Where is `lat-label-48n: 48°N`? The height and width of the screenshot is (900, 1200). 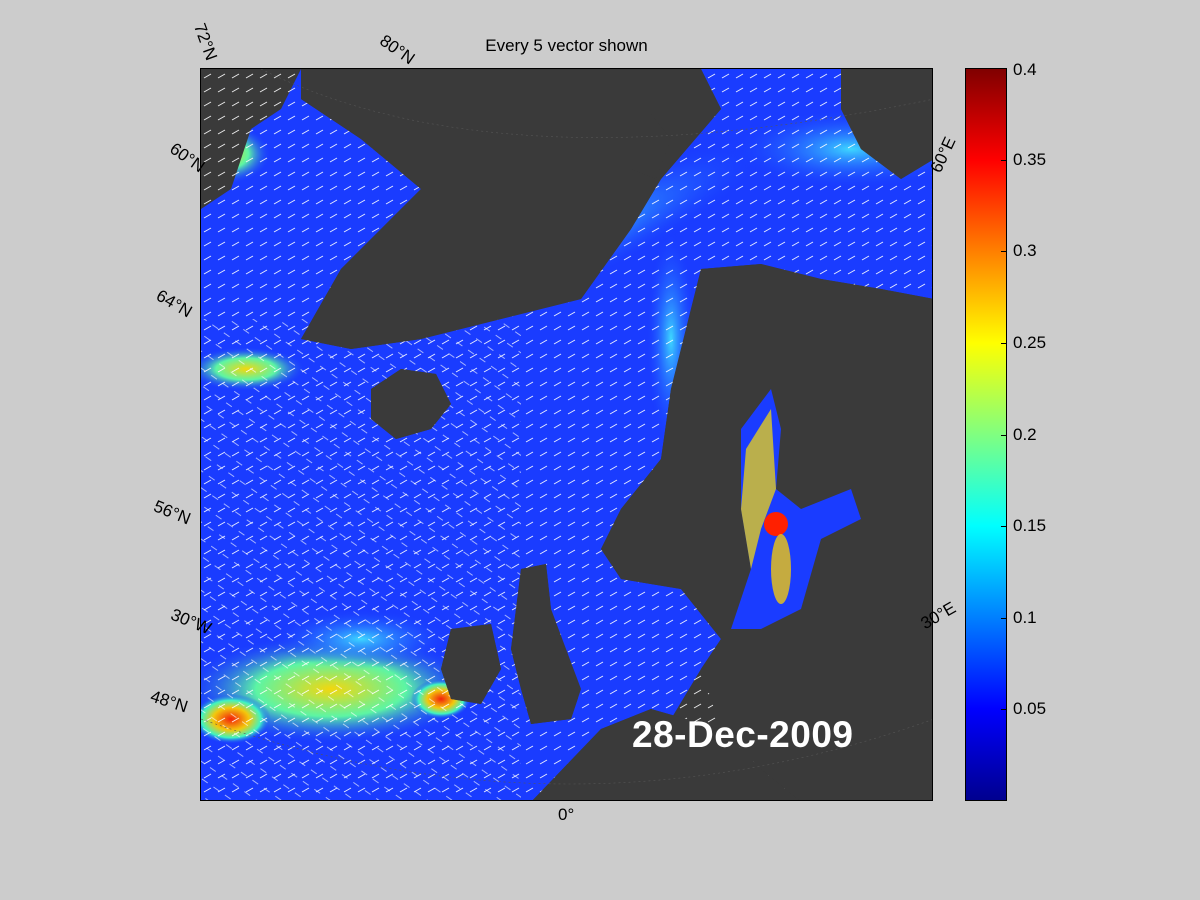 lat-label-48n: 48°N is located at coordinates (169, 701).